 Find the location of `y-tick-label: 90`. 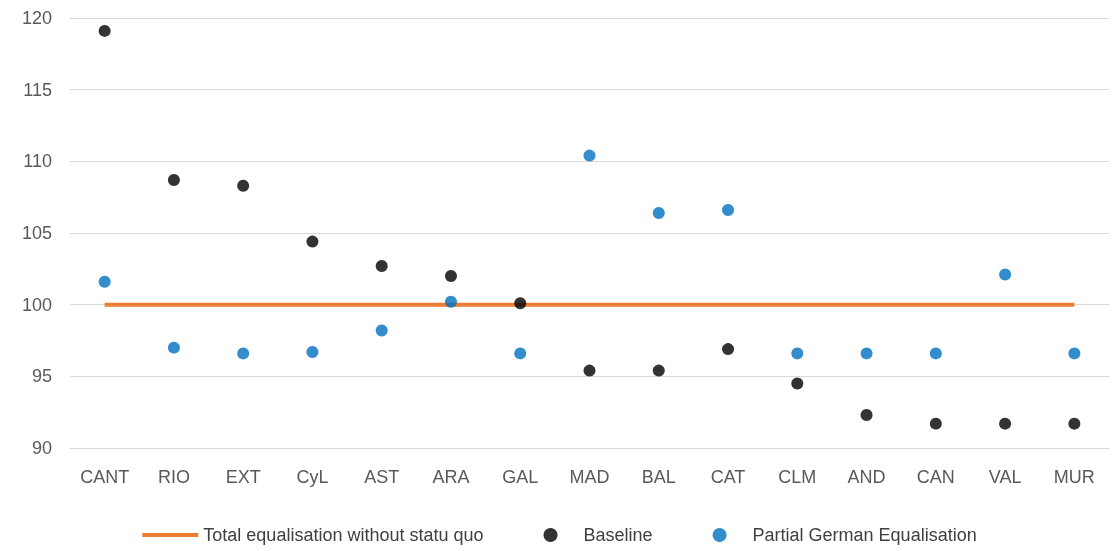

y-tick-label: 90 is located at coordinates (41, 448).